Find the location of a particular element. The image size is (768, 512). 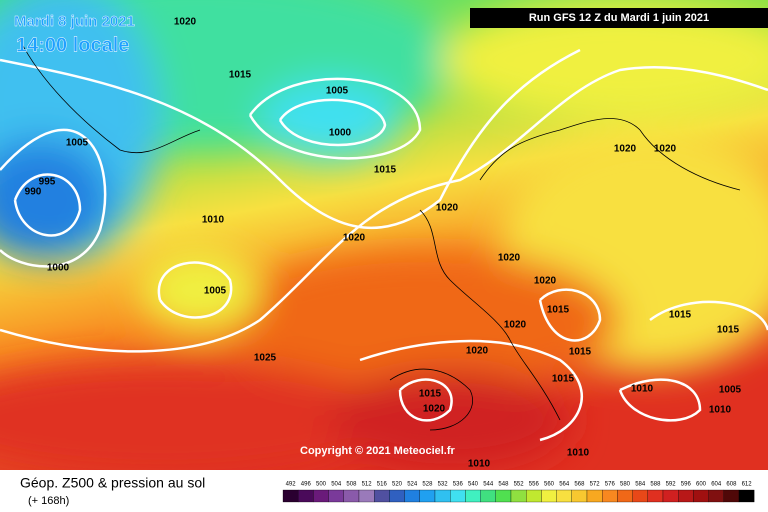

isobar-label: 995 is located at coordinates (47, 182).